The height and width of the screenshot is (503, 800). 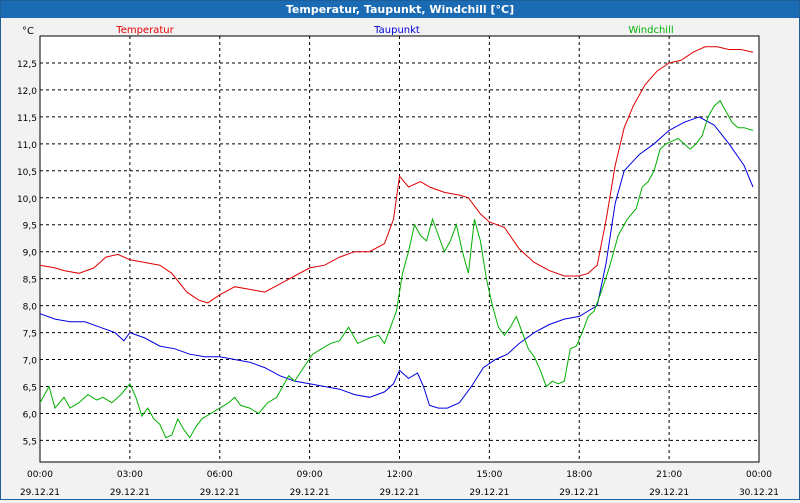 I want to click on x-tick-time-label: 12:00, so click(x=400, y=475).